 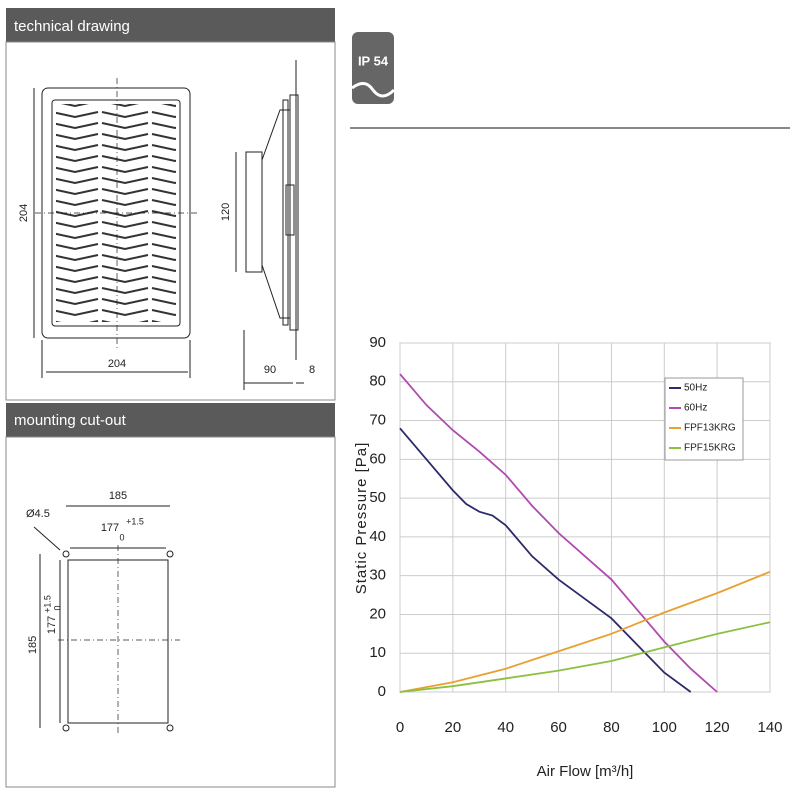 What do you see at coordinates (611, 727) in the screenshot?
I see `x-tick-label: 80` at bounding box center [611, 727].